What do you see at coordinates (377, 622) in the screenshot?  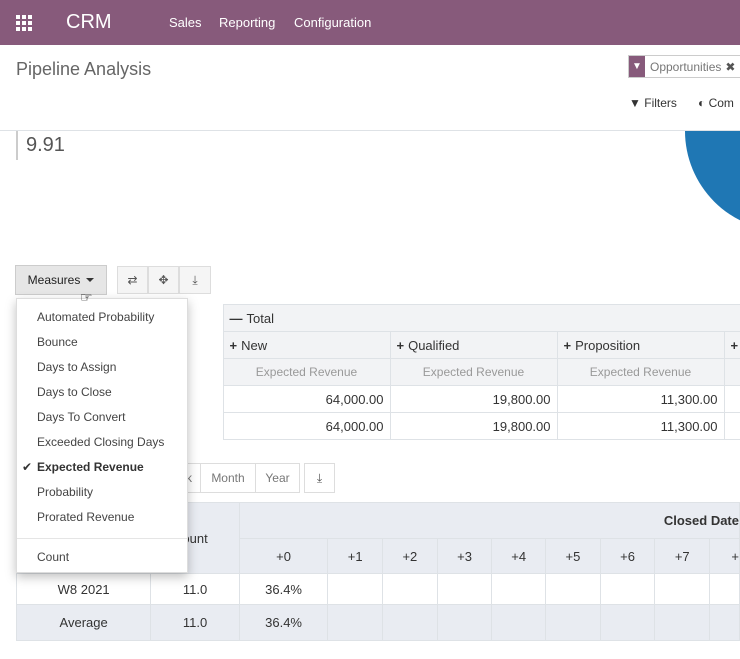 I see `table-row: Average 11.0 36.4%` at bounding box center [377, 622].